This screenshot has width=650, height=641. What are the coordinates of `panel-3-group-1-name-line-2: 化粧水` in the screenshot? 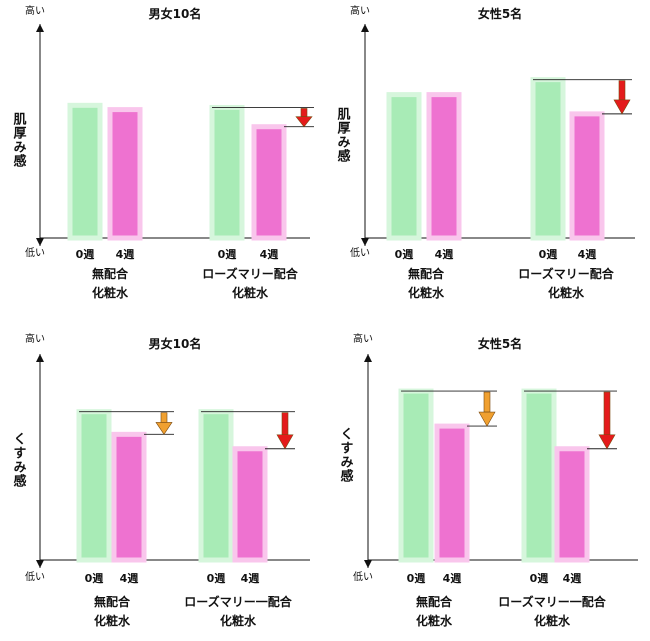 It's located at (112, 620).